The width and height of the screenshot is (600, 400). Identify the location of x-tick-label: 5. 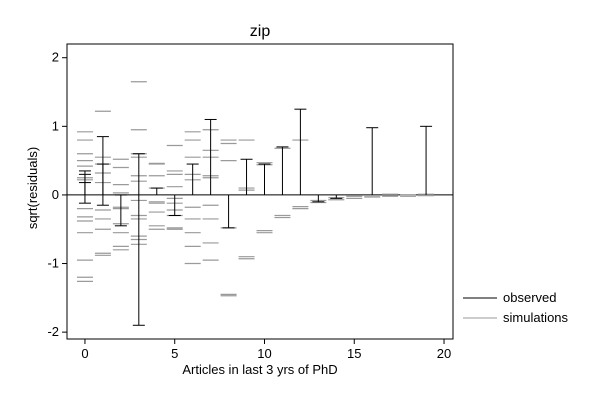
(174, 353).